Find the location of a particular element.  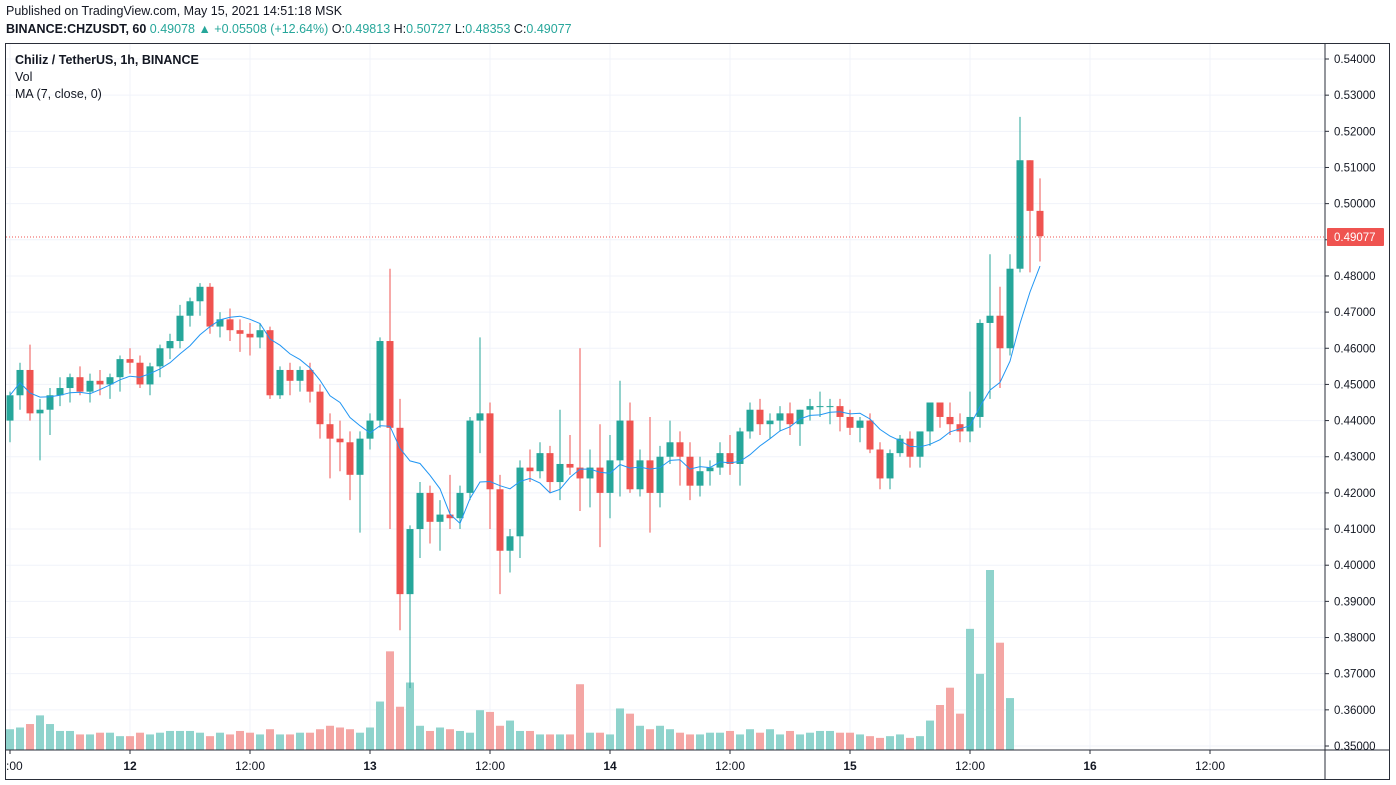

open-value: 0.49813 is located at coordinates (367, 29).